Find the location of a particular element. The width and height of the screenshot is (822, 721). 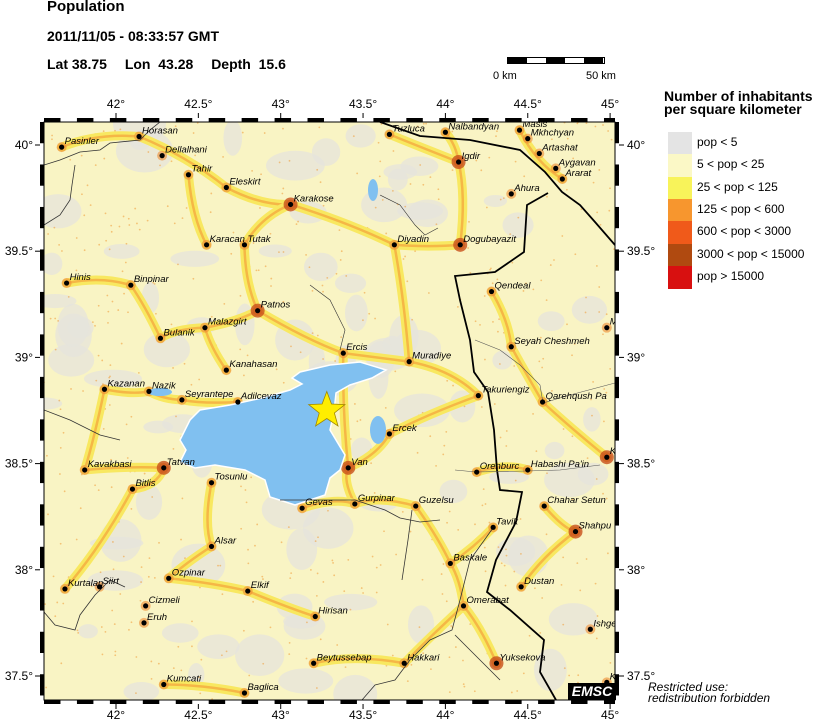

city-label: Takuriengiz is located at coordinates (505, 390).